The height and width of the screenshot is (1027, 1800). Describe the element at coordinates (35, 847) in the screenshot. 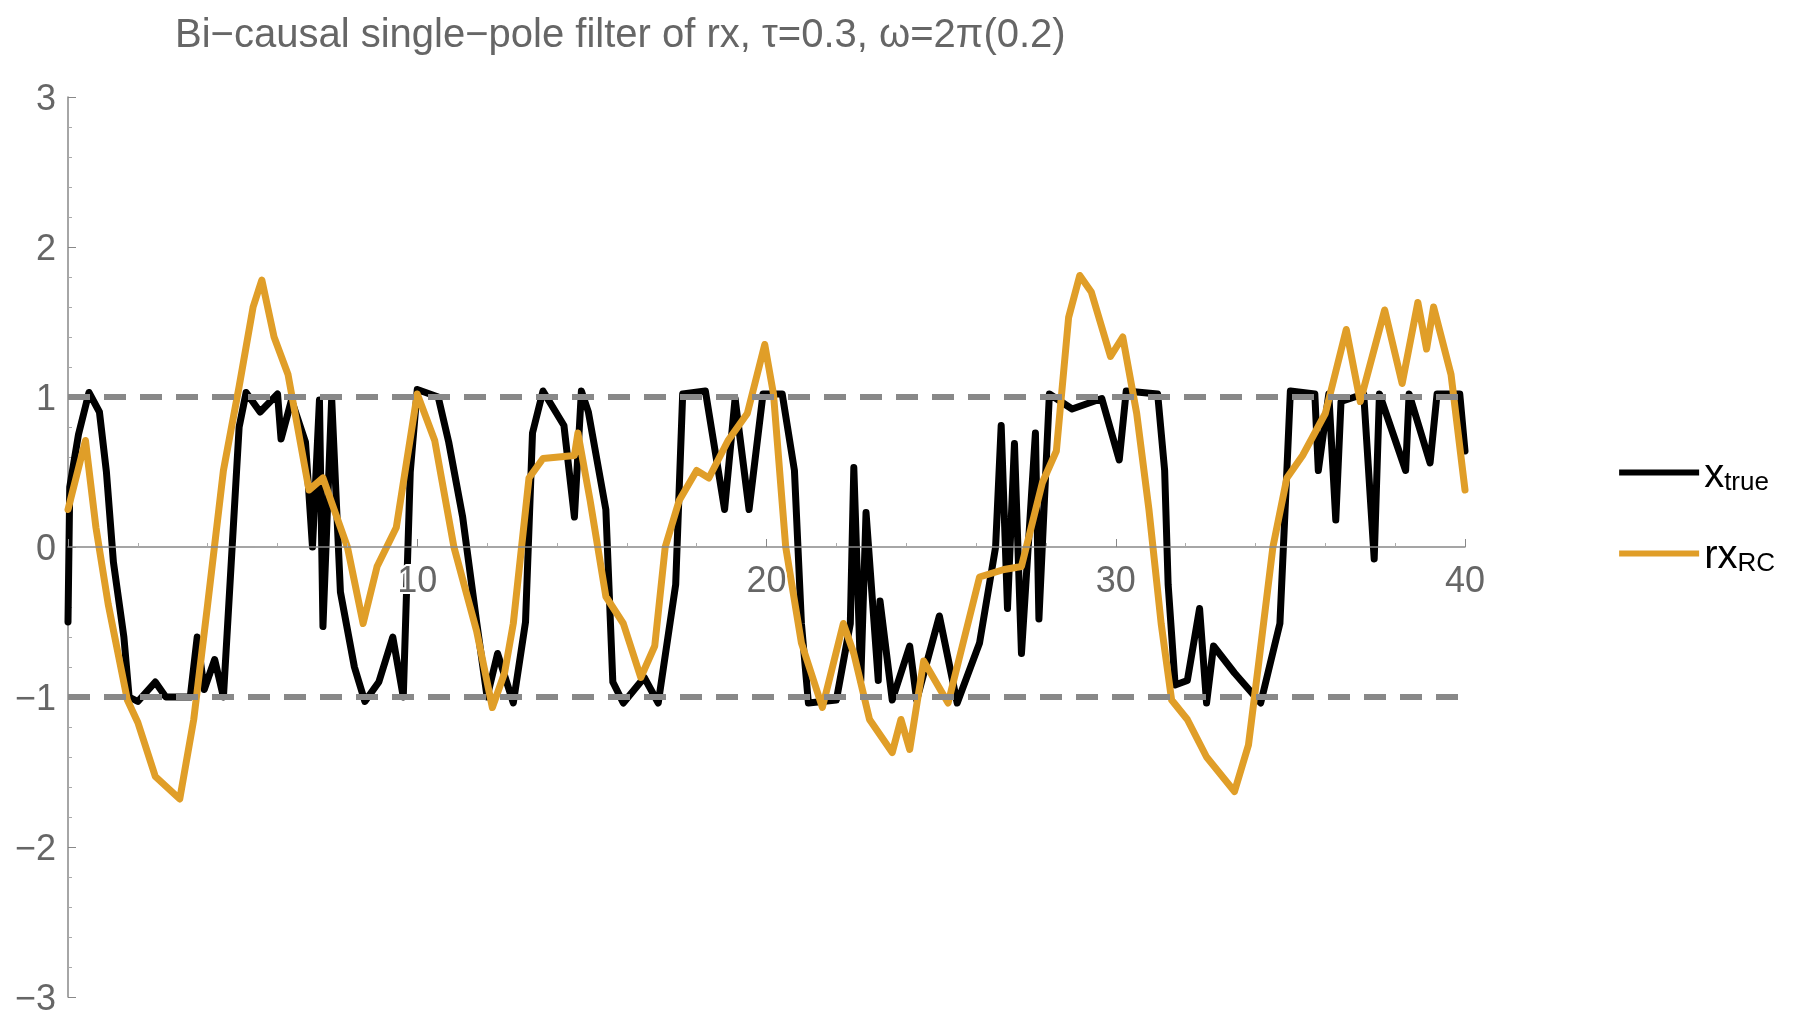

I see `y-tick-label: −2` at that location.